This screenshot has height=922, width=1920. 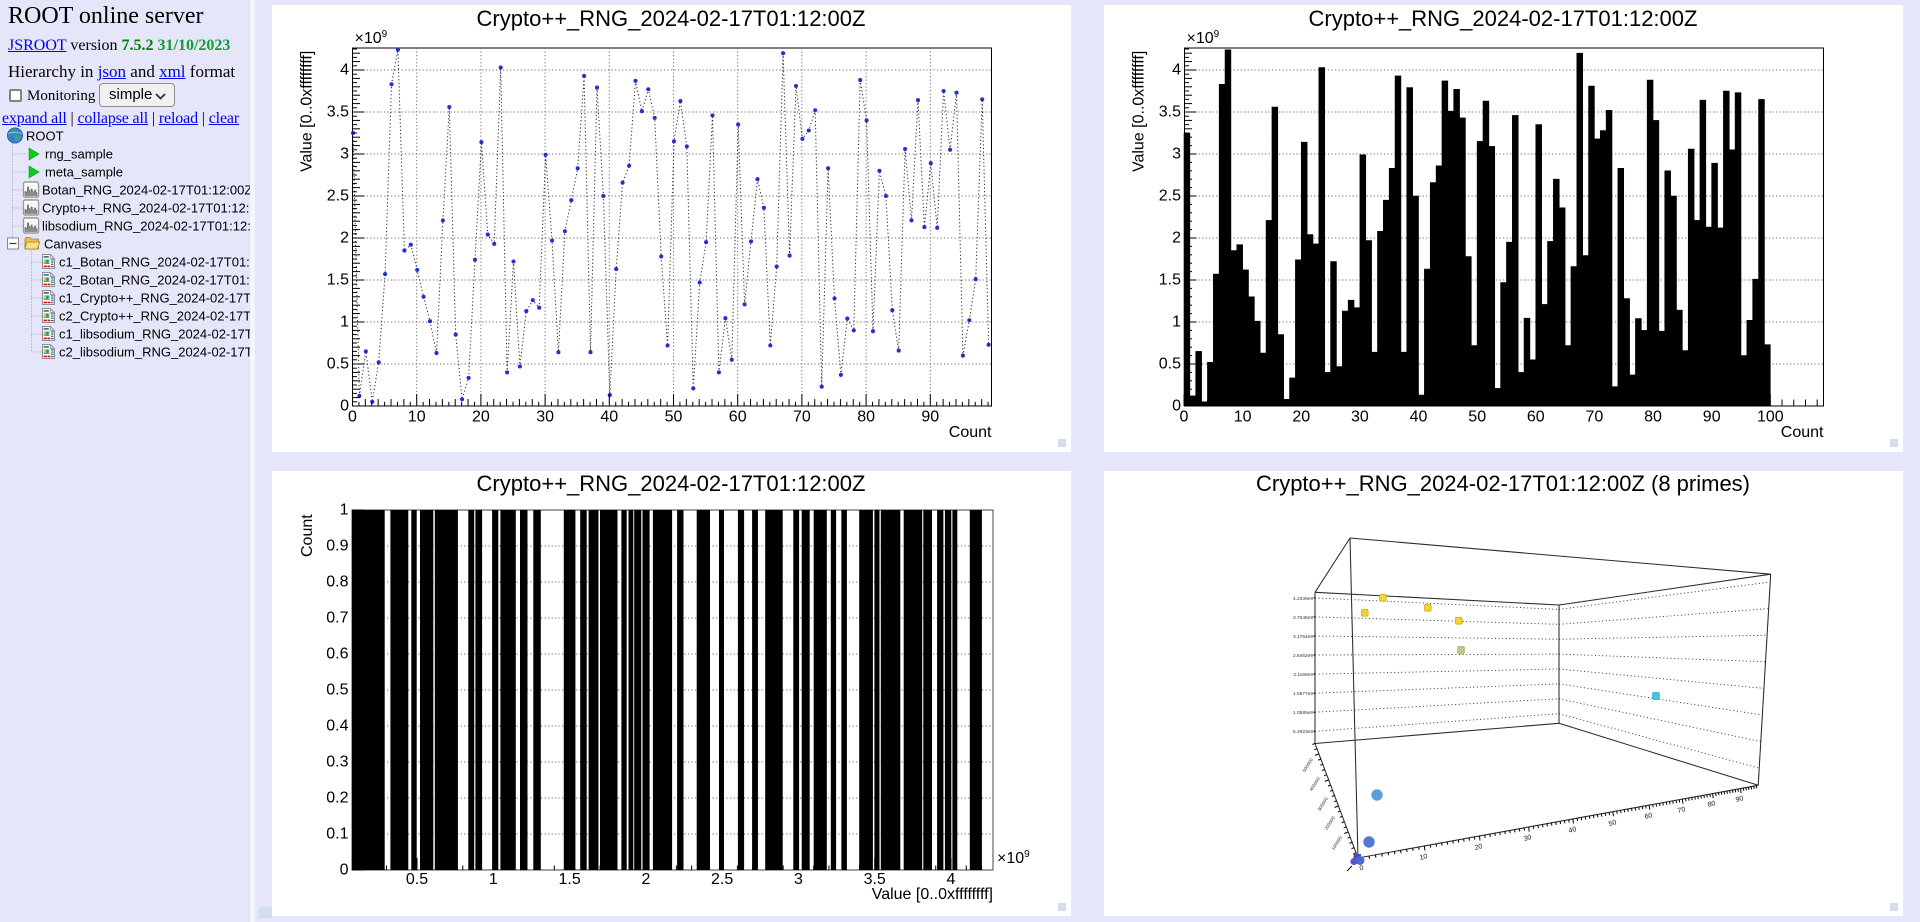 What do you see at coordinates (1330, 823) in the screenshot?
I see `svg-text: 200000` at bounding box center [1330, 823].